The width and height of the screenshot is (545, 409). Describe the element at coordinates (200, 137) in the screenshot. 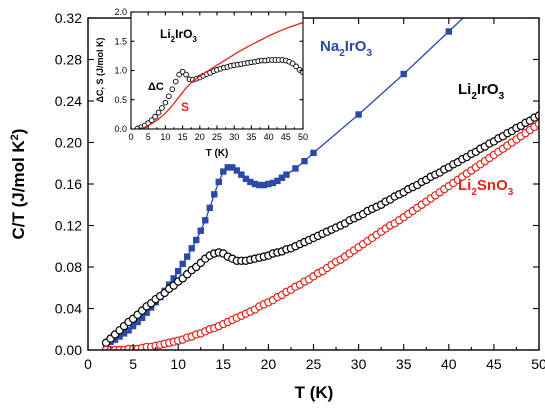

I see `inset-xtick-label: 20` at that location.